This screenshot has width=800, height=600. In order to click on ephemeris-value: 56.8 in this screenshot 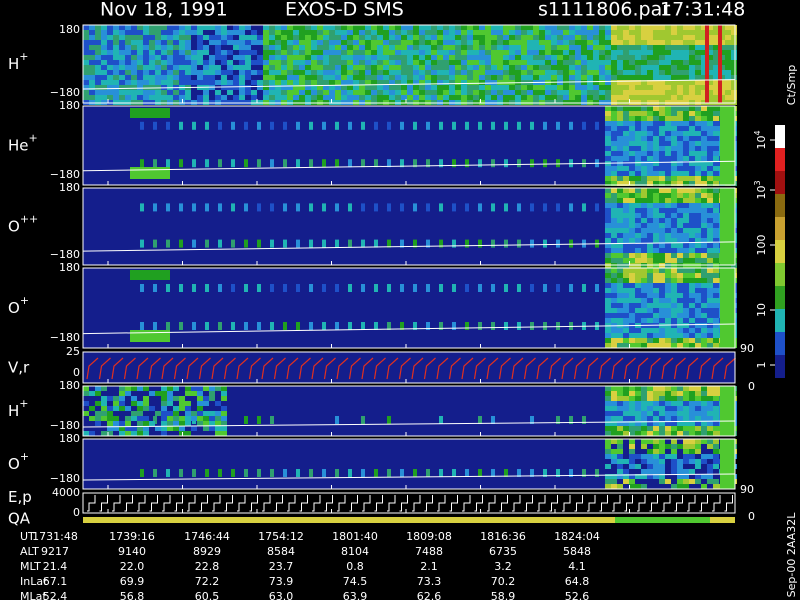, I will do `click(132, 595)`.